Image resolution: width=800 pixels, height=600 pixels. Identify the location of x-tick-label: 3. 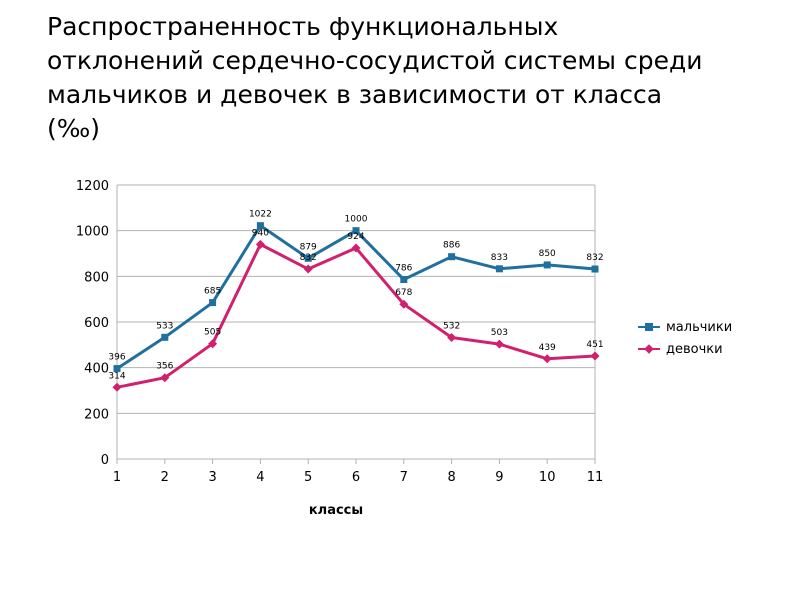
(212, 477).